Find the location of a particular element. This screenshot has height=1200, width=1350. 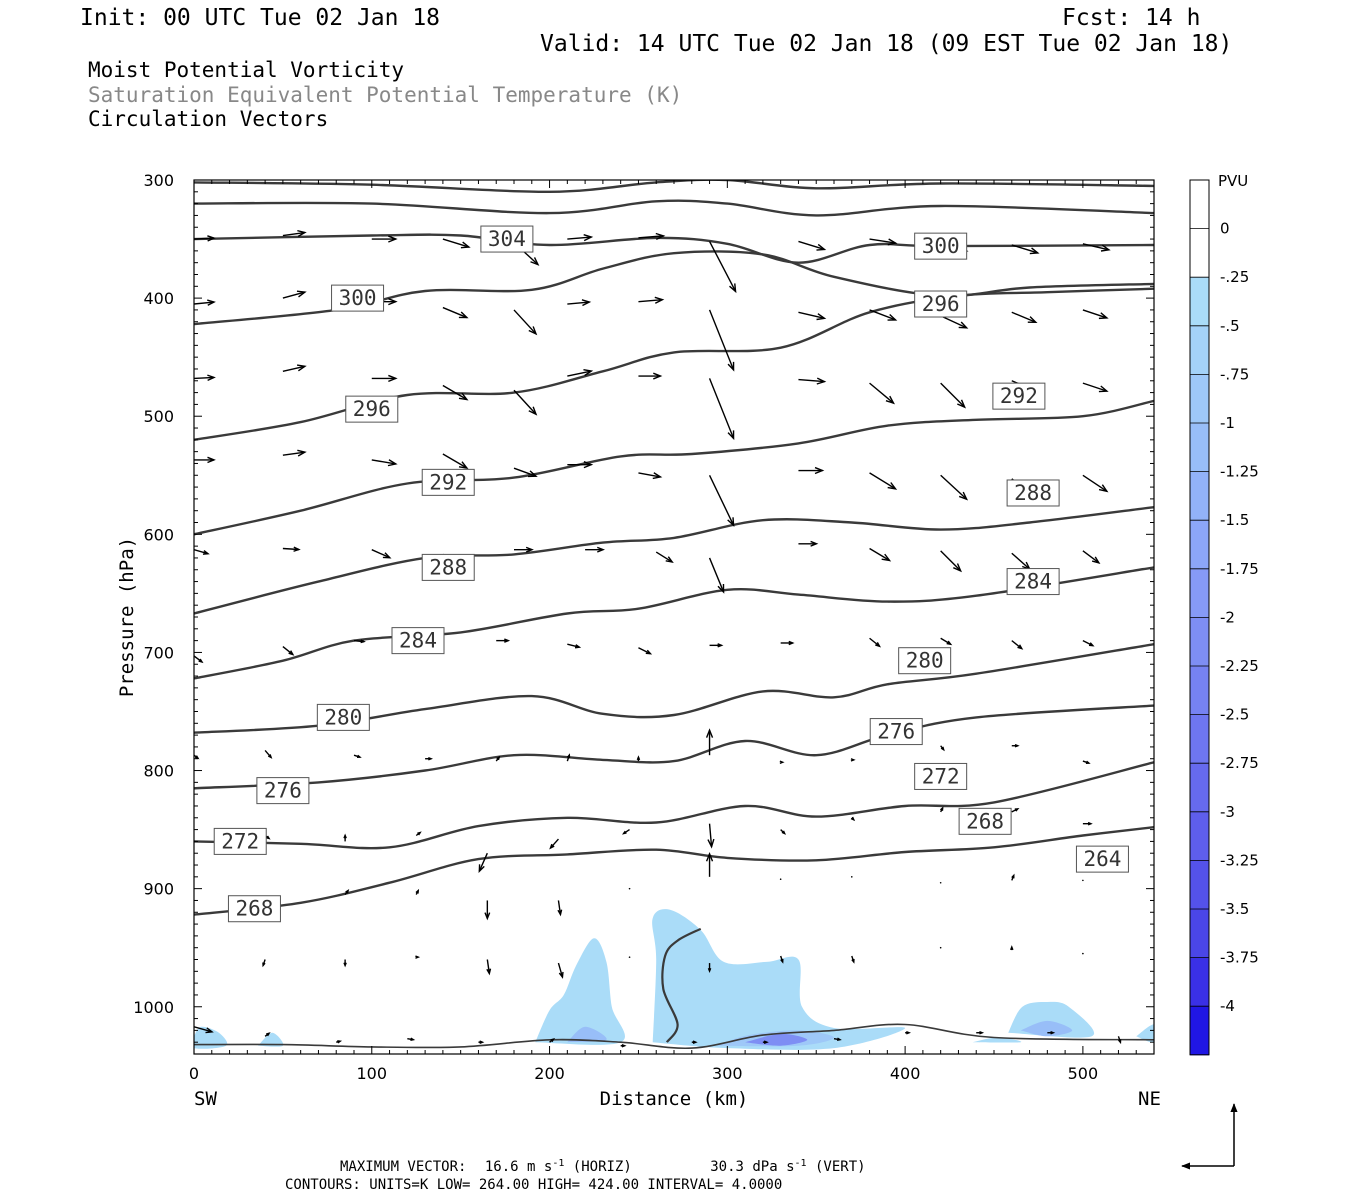

pv-shading-layer is located at coordinates (674, 979).